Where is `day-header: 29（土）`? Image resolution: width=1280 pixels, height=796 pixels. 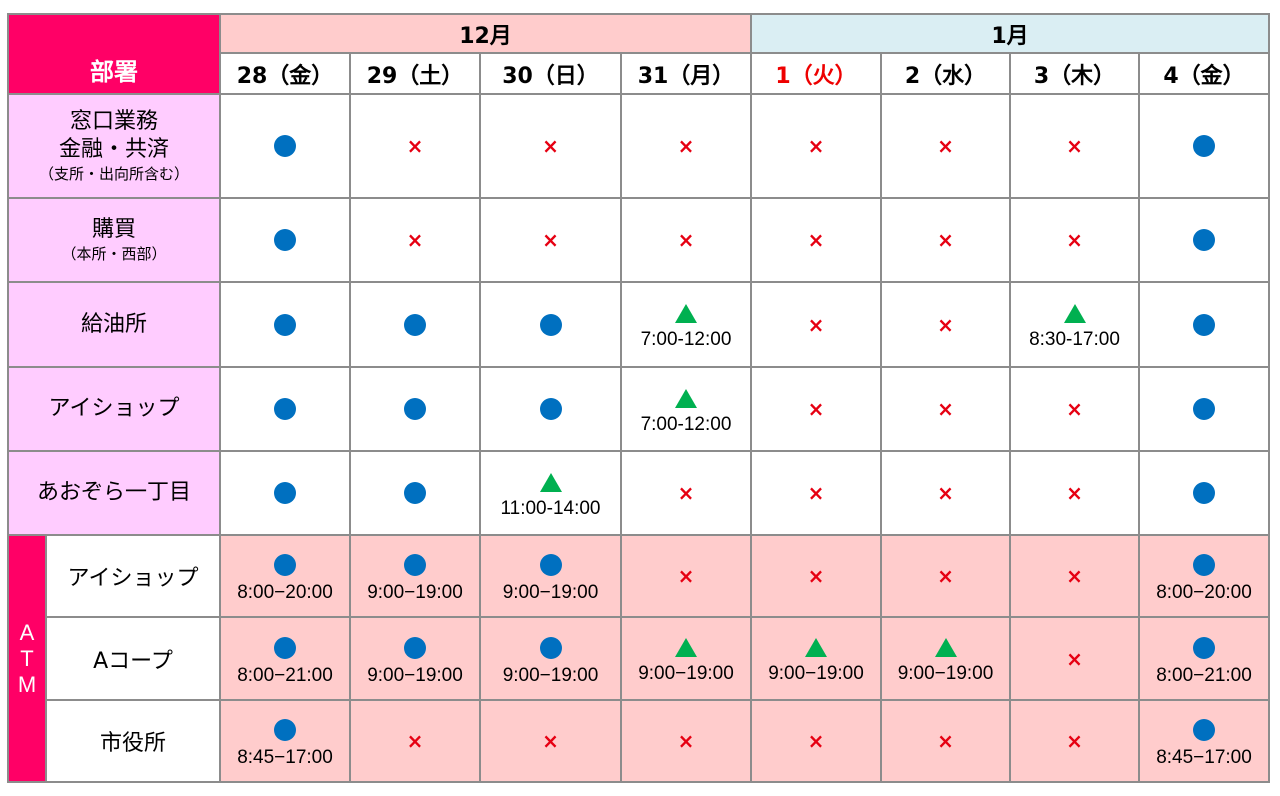
day-header: 29（土） is located at coordinates (415, 73).